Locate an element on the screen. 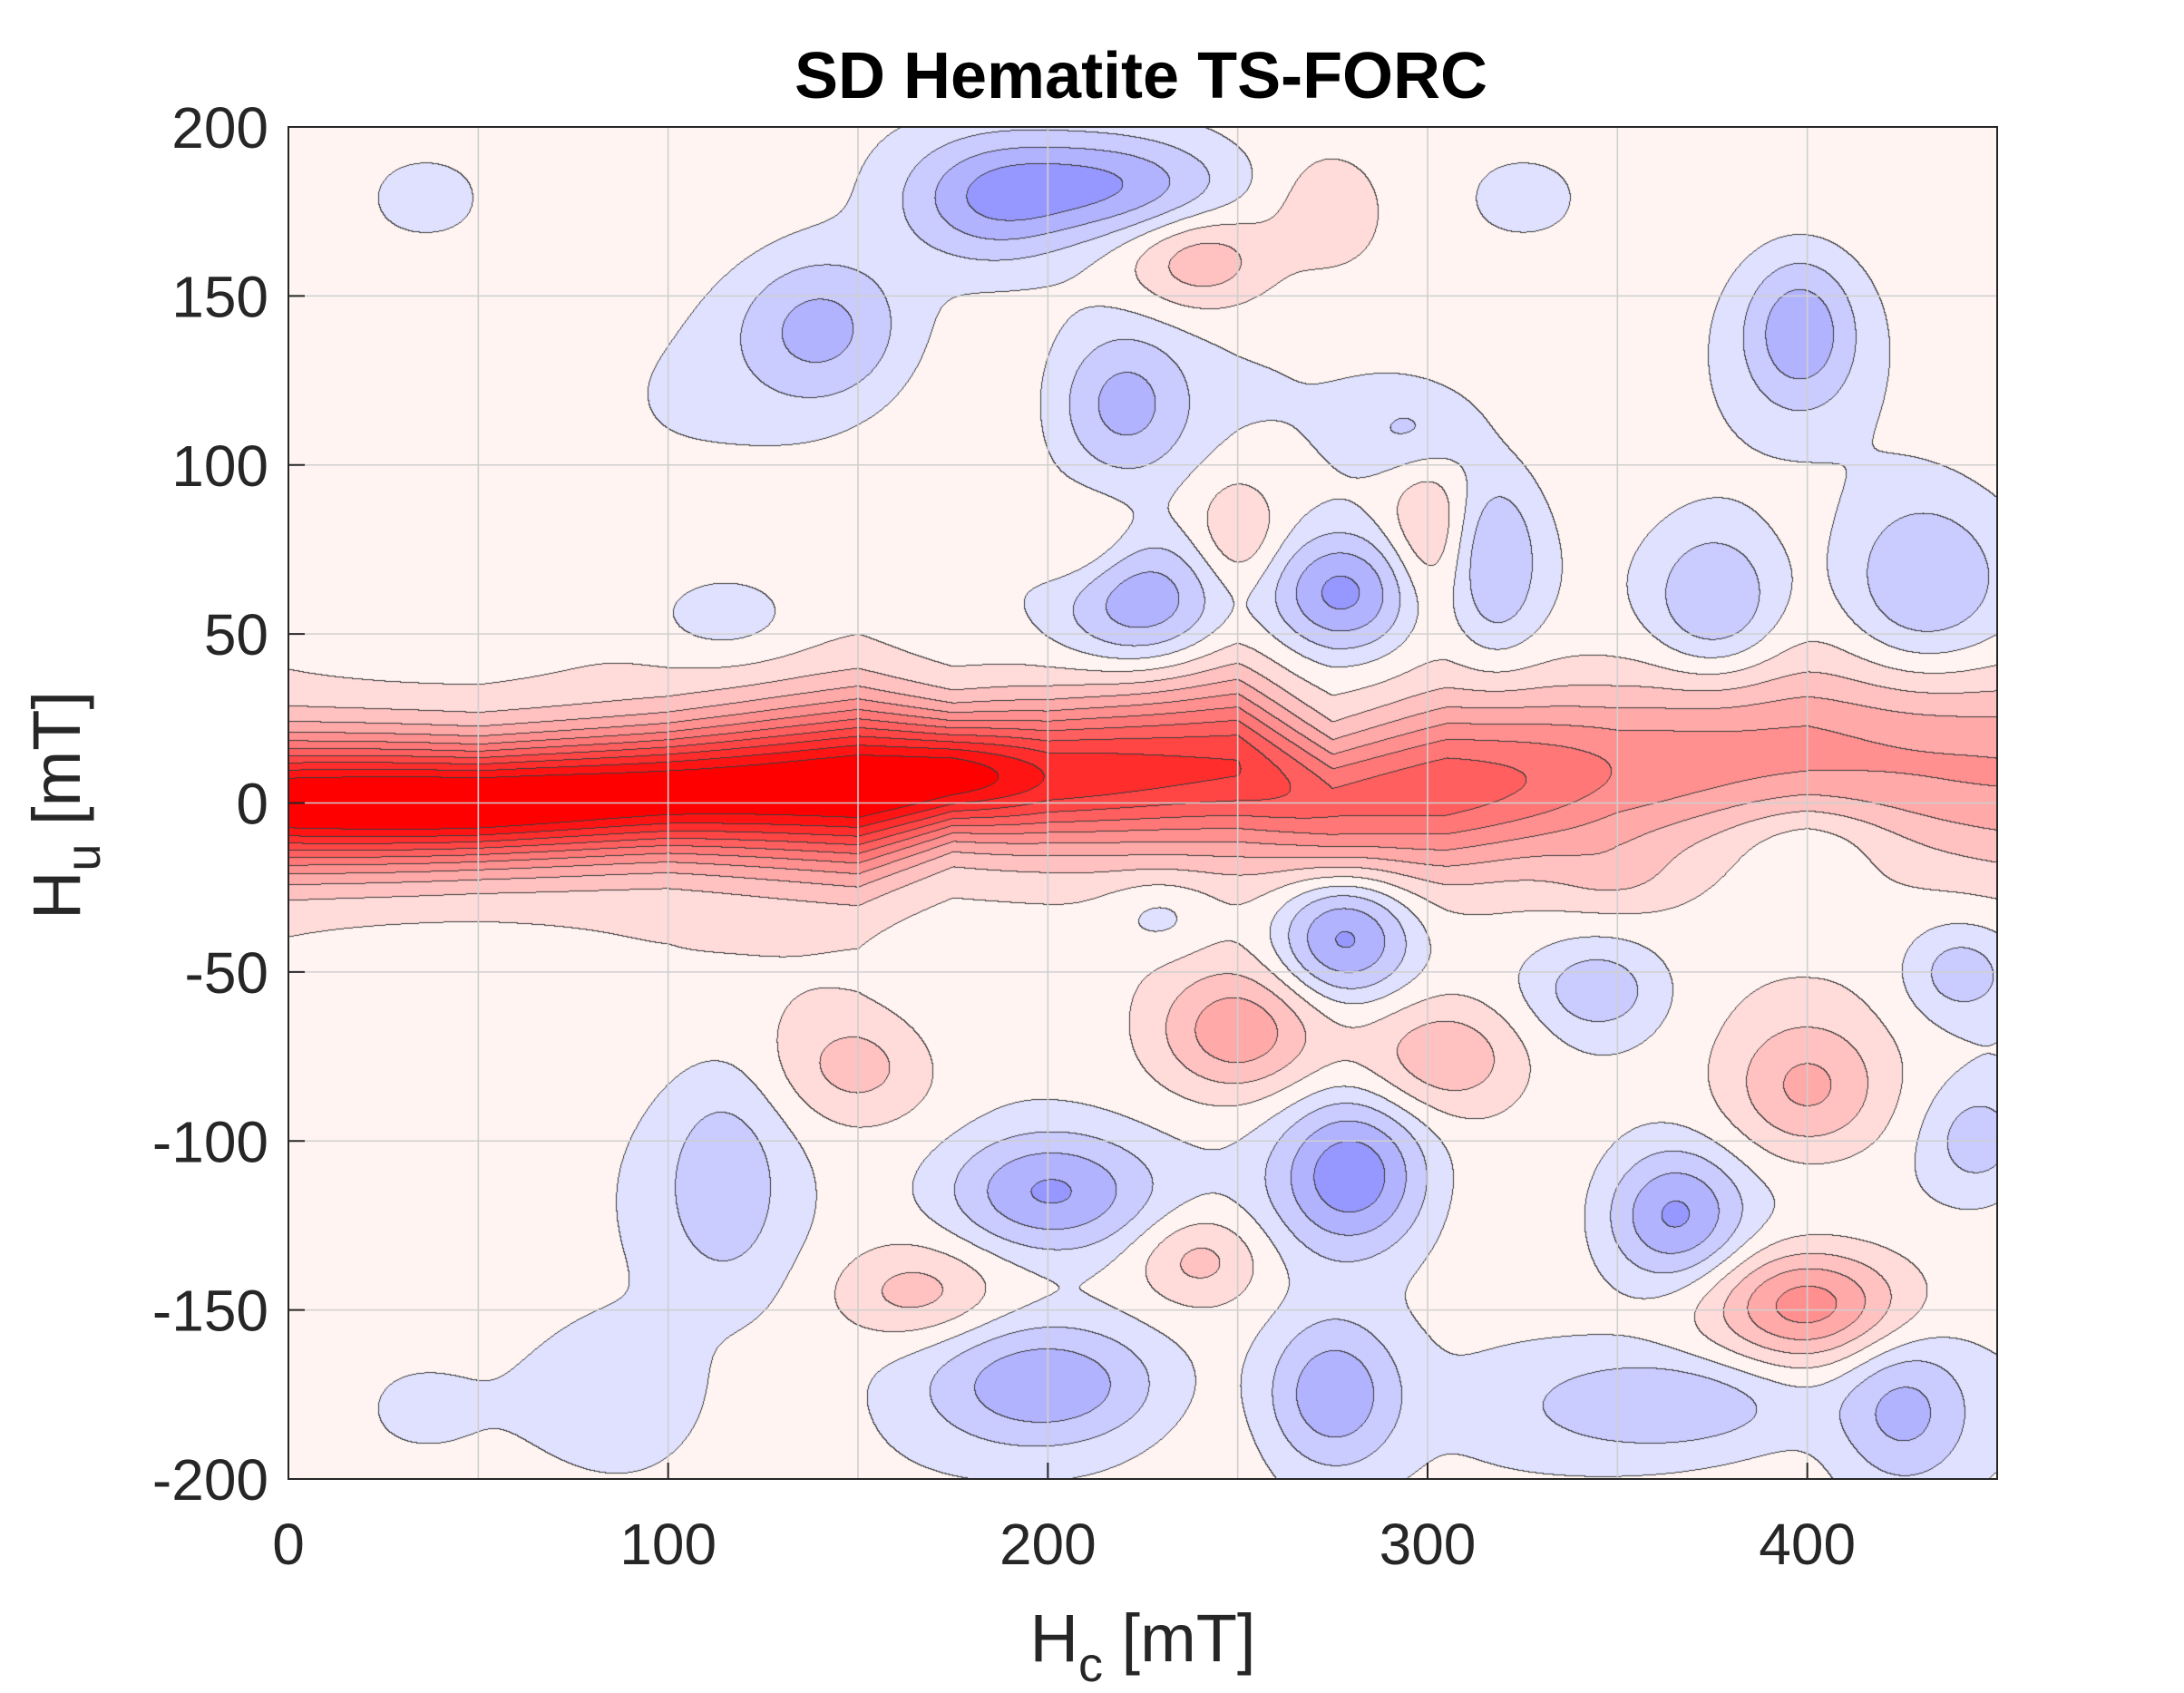 Image resolution: width=2184 pixels, height=1693 pixels. x-axis-label-main: H is located at coordinates (1054, 1638).